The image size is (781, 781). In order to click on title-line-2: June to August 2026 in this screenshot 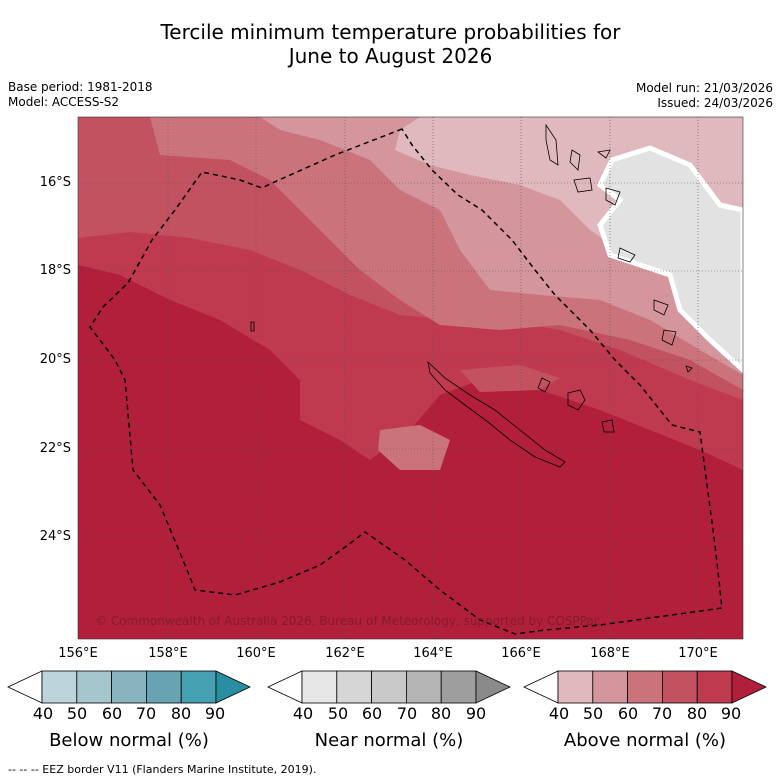, I will do `click(390, 56)`.